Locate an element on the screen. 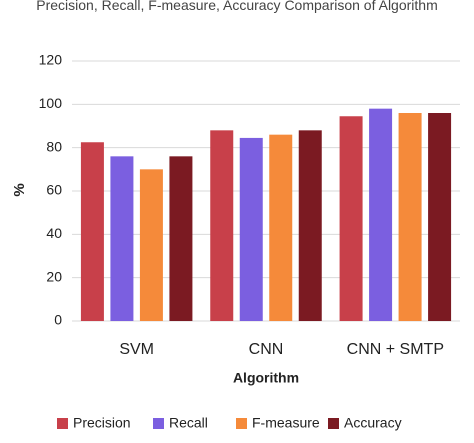  y-axis-label: % is located at coordinates (19, 189).